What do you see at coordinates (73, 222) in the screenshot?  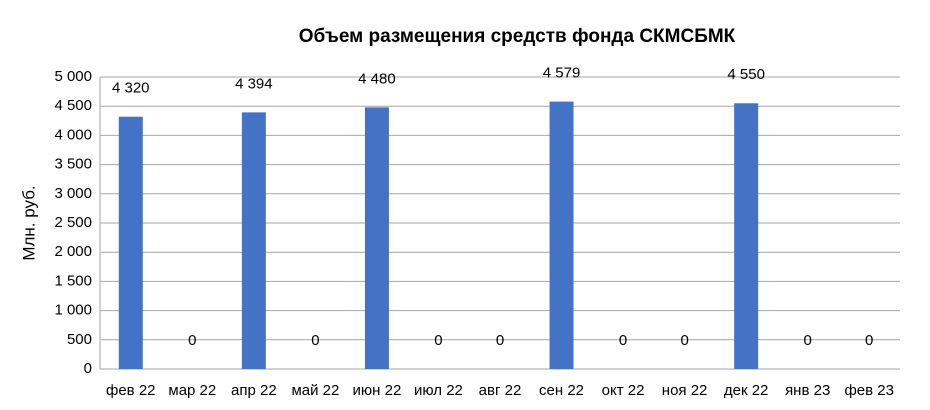 I see `y-tick-label: 2 500` at bounding box center [73, 222].